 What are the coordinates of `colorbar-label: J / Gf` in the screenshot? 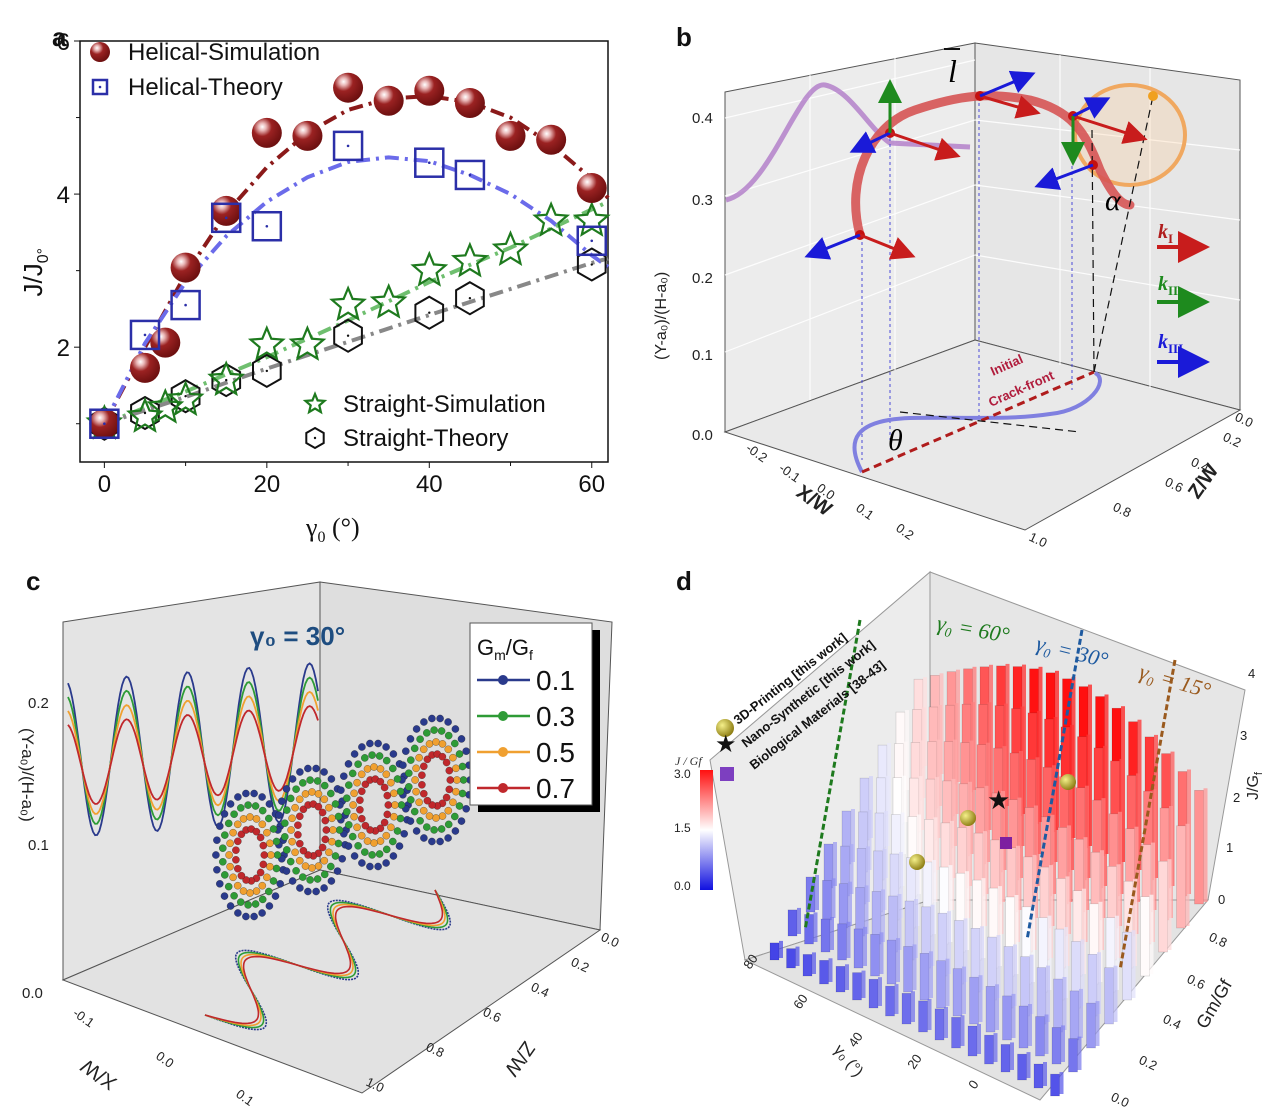 It's located at (689, 761).